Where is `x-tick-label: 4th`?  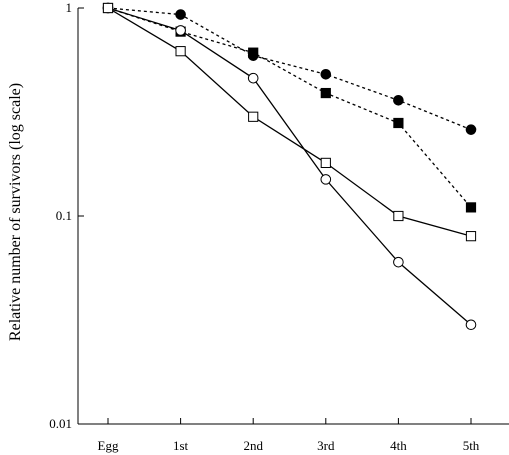
x-tick-label: 4th is located at coordinates (398, 445).